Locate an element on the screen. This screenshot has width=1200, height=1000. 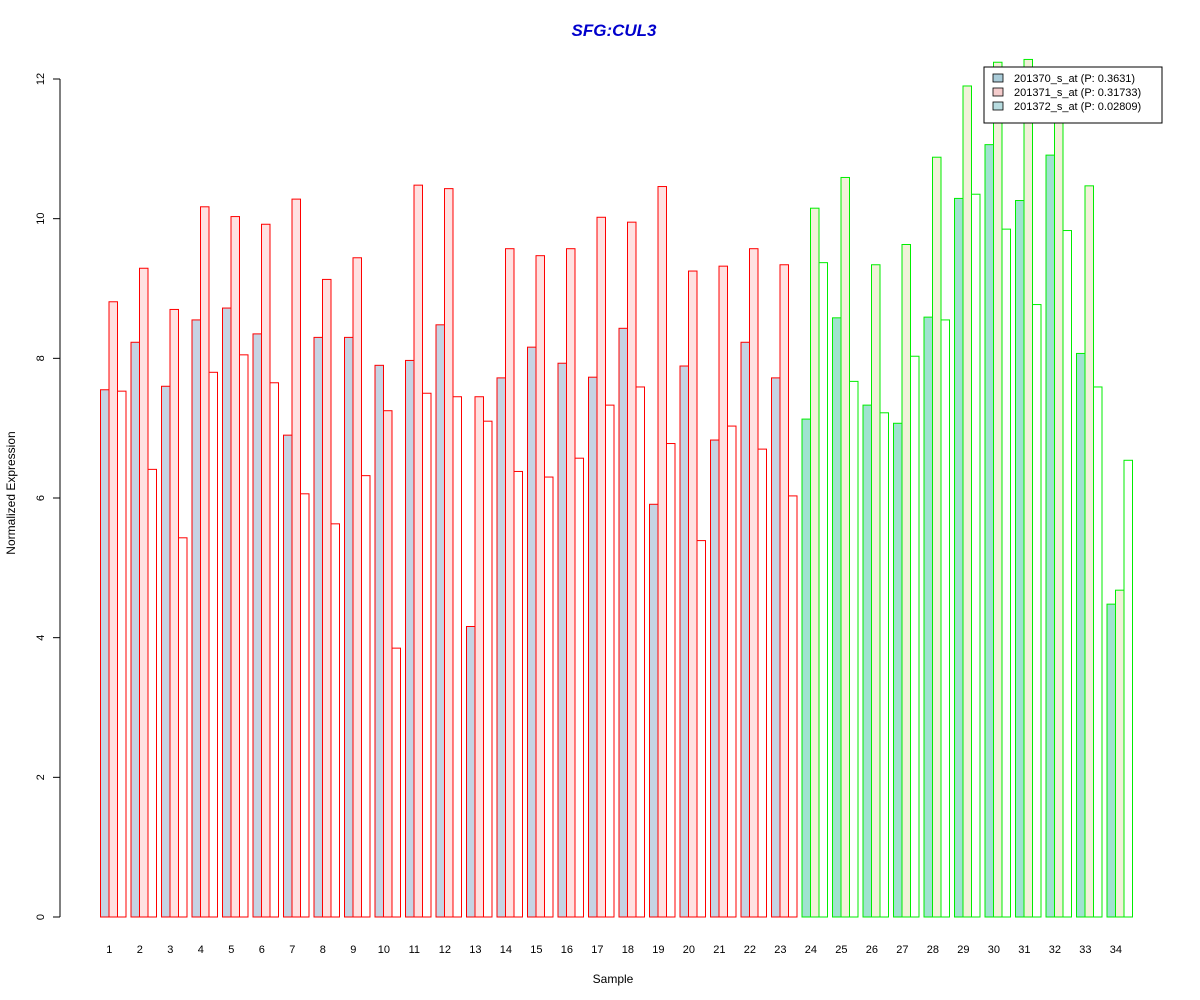
x-tick-label: 8 is located at coordinates (323, 950).